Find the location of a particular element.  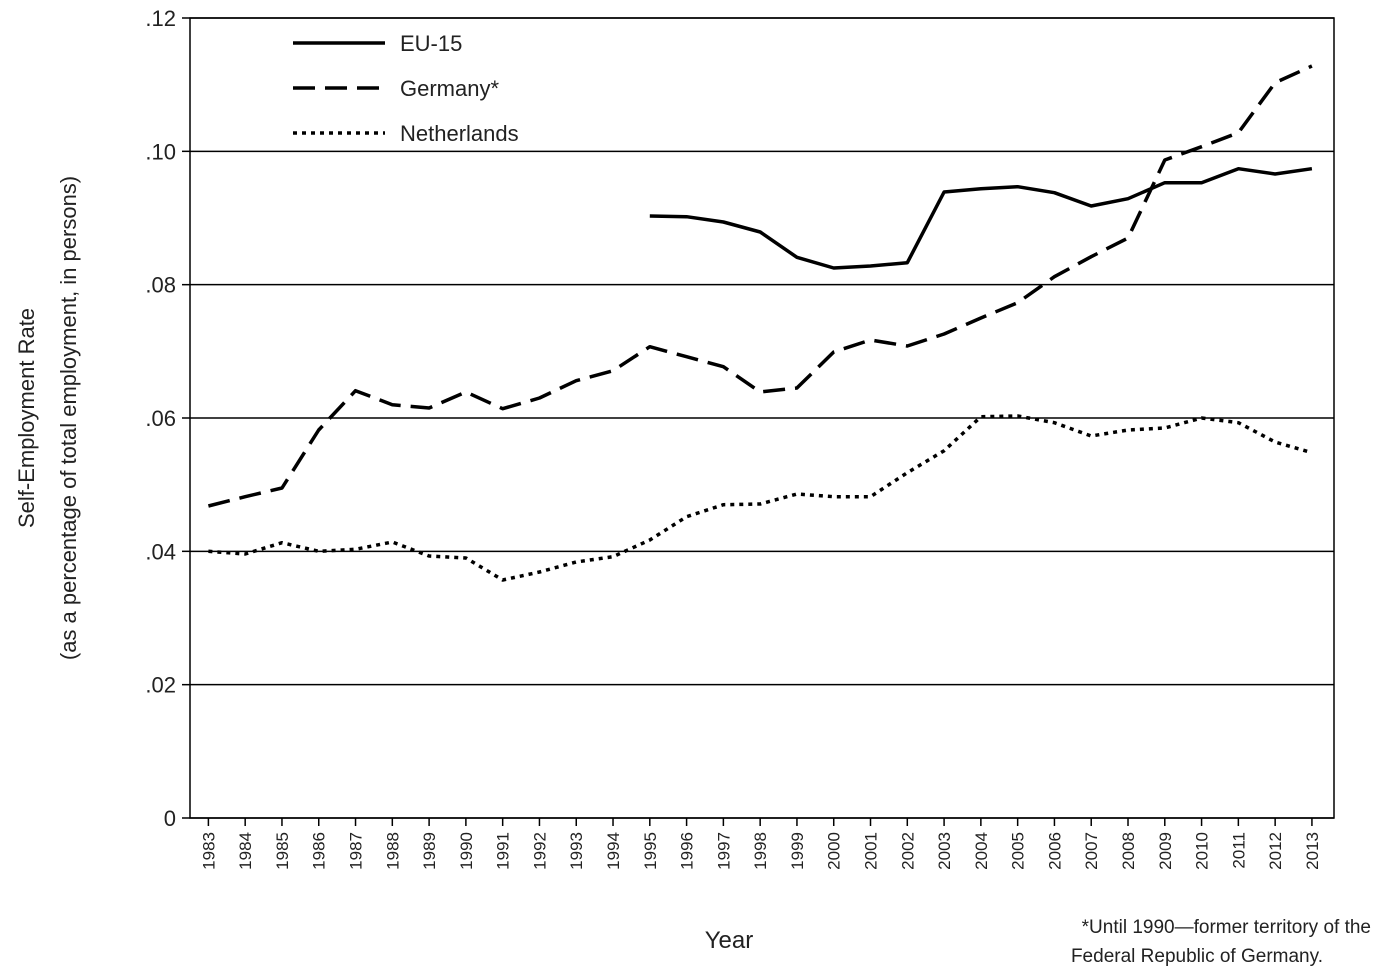

x-tick-label: 1996 is located at coordinates (687, 851).